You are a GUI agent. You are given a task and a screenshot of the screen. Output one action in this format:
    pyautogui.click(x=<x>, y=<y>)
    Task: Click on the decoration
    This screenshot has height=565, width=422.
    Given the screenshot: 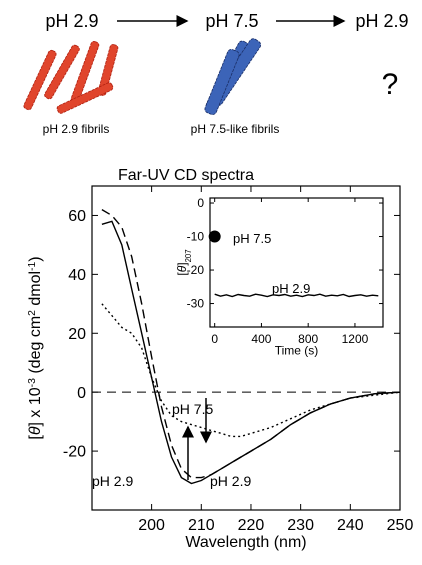 What is the action you would take?
    pyautogui.click(x=197, y=439)
    